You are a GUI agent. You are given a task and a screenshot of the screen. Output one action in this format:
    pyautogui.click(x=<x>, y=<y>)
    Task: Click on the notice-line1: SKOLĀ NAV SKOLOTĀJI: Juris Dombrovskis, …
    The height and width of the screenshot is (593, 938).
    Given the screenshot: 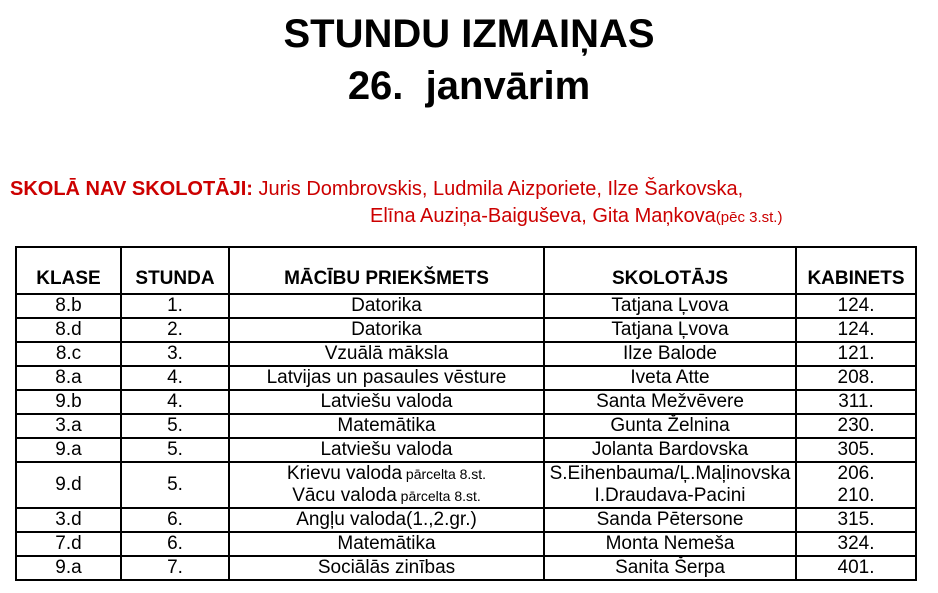 What is the action you would take?
    pyautogui.click(x=474, y=189)
    